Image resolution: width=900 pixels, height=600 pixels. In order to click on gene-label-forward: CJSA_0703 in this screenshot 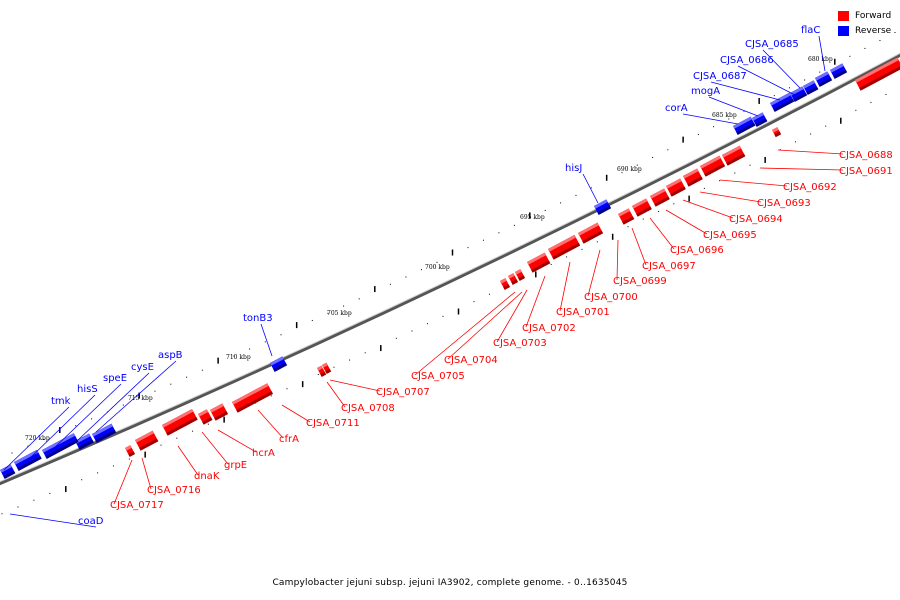, I will do `click(520, 343)`.